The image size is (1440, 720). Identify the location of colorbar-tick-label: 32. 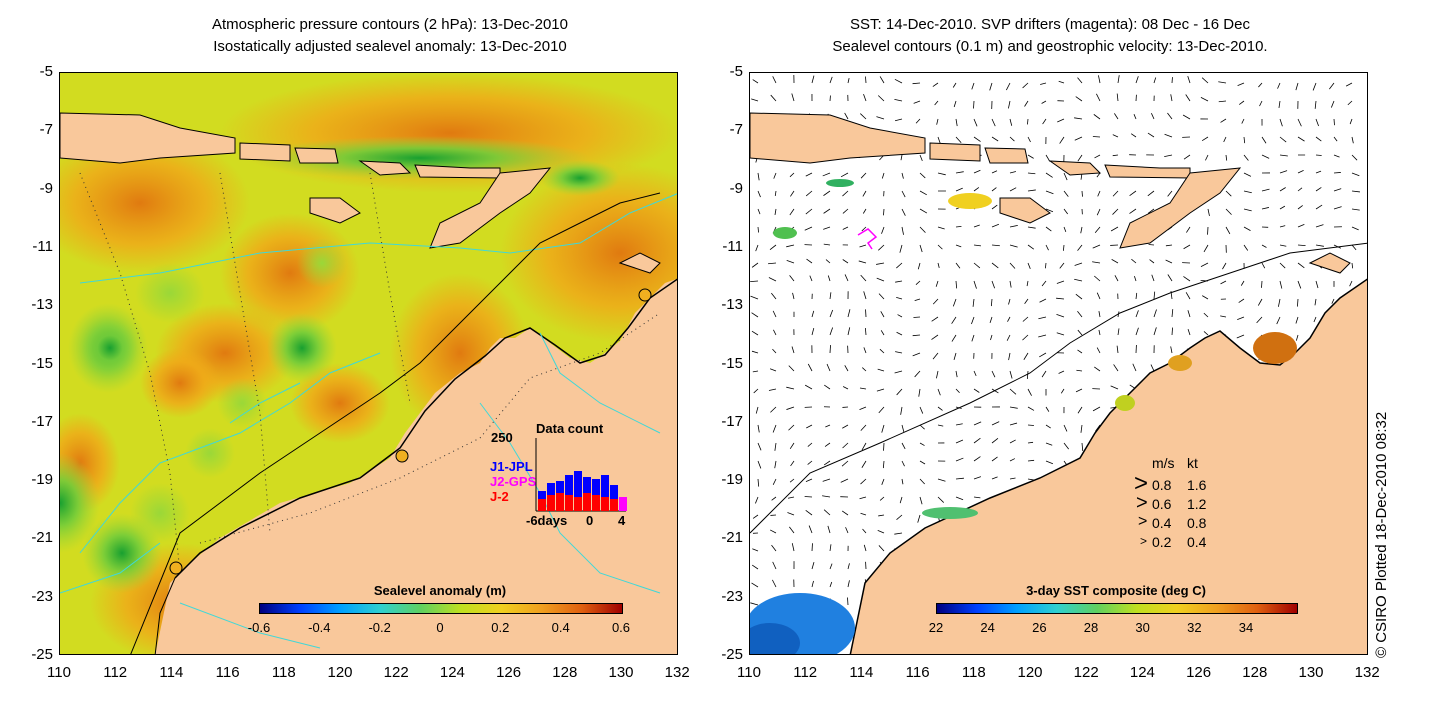
(1194, 627).